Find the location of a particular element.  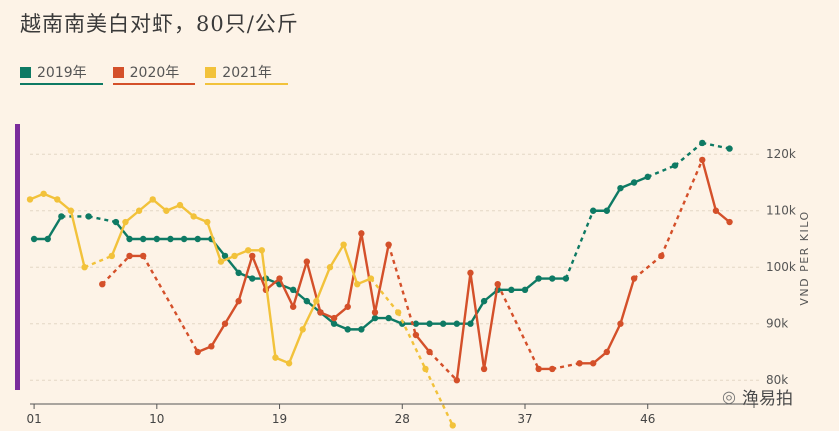

x-tick-label: 46 is located at coordinates (647, 419).